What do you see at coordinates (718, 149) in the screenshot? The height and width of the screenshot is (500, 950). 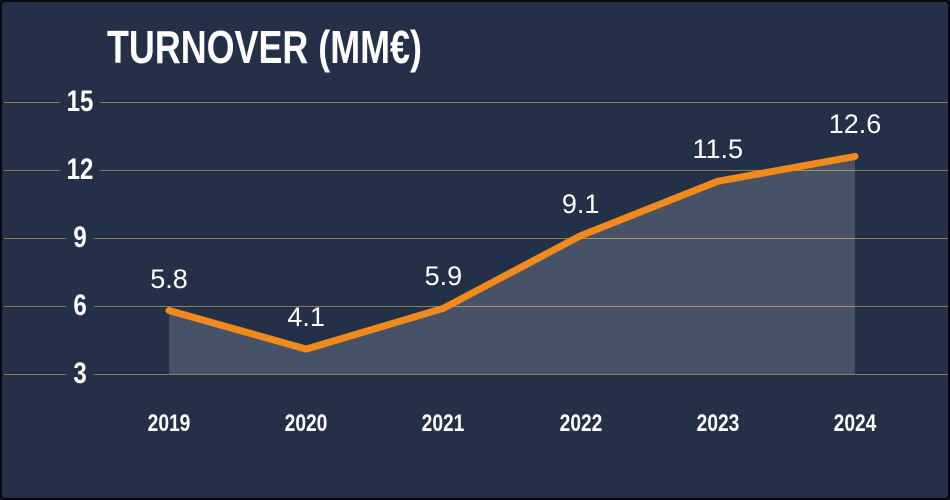 I see `data-label: 11.5` at bounding box center [718, 149].